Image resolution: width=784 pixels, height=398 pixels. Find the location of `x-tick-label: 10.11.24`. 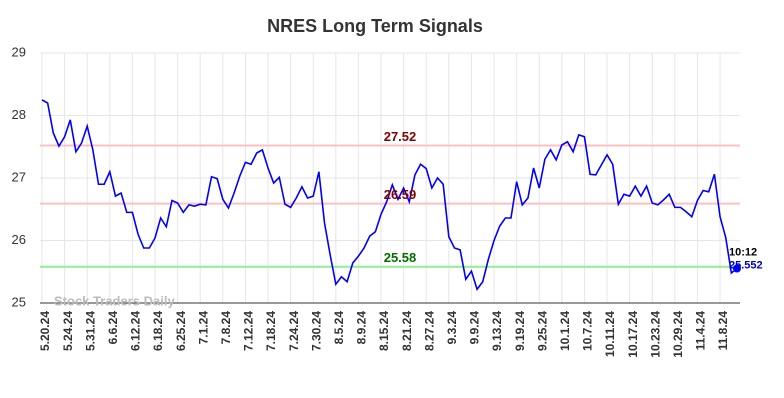

x-tick-label: 10.11.24 is located at coordinates (610, 334).